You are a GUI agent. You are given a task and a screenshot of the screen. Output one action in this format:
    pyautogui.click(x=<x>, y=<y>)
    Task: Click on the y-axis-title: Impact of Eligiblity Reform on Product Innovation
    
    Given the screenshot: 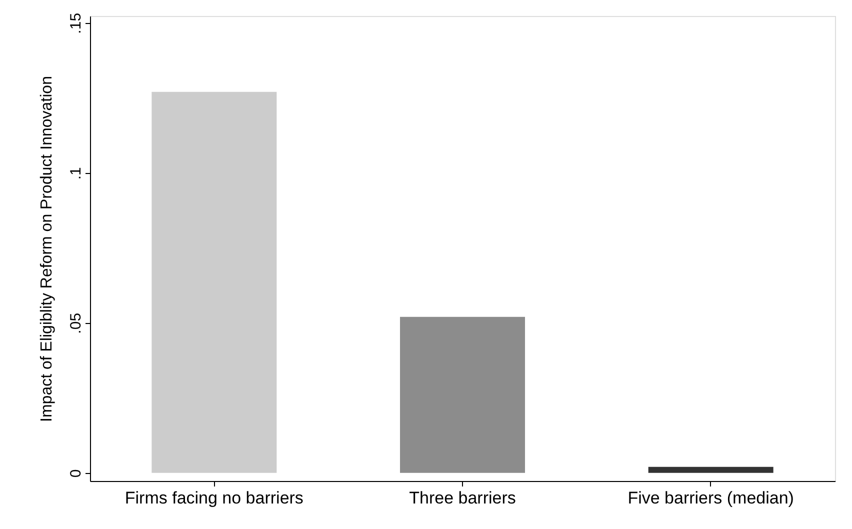 What is the action you would take?
    pyautogui.click(x=47, y=249)
    